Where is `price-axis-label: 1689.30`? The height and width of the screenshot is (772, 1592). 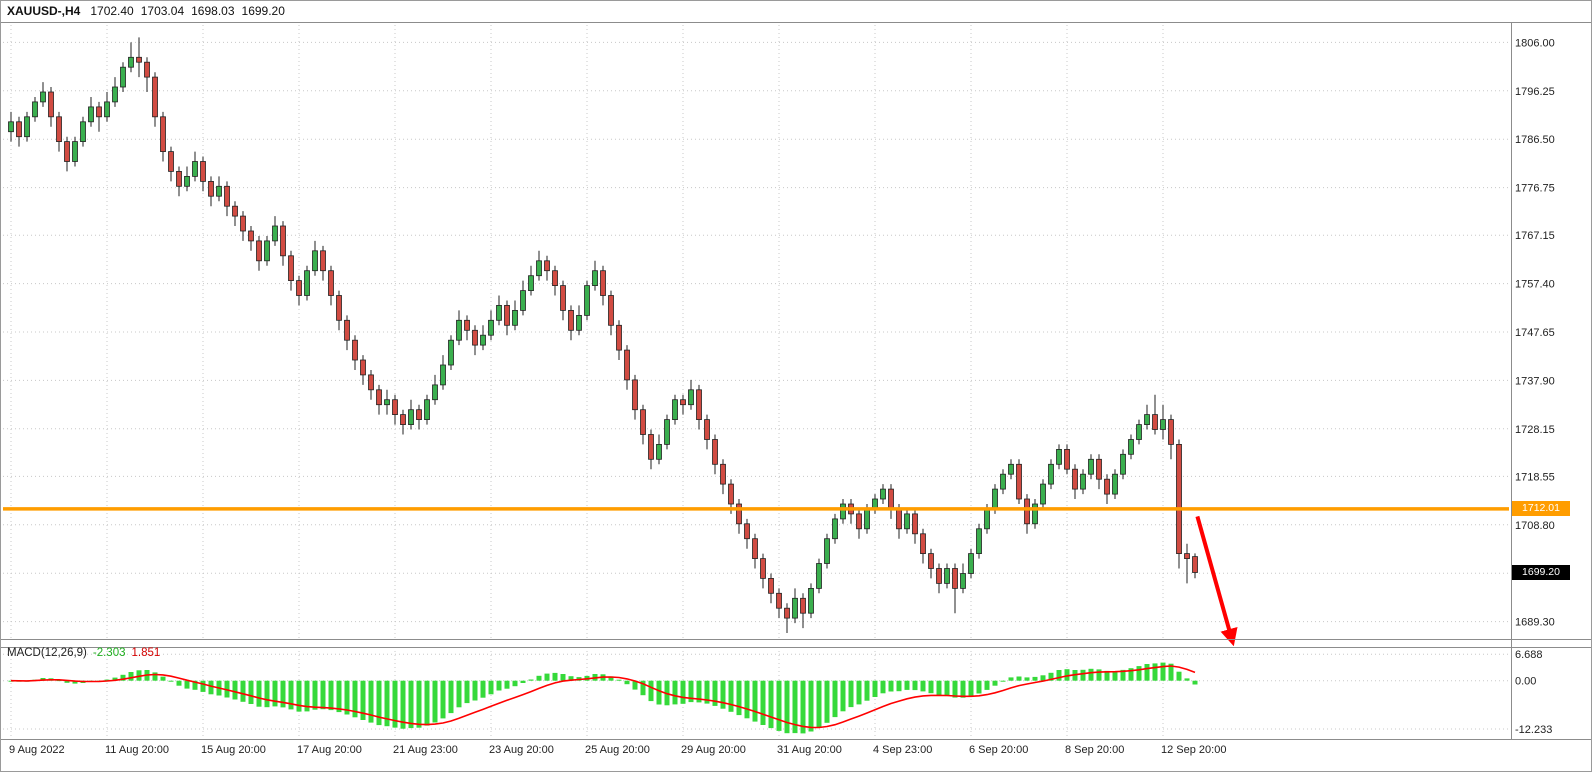 price-axis-label: 1689.30 is located at coordinates (1535, 623).